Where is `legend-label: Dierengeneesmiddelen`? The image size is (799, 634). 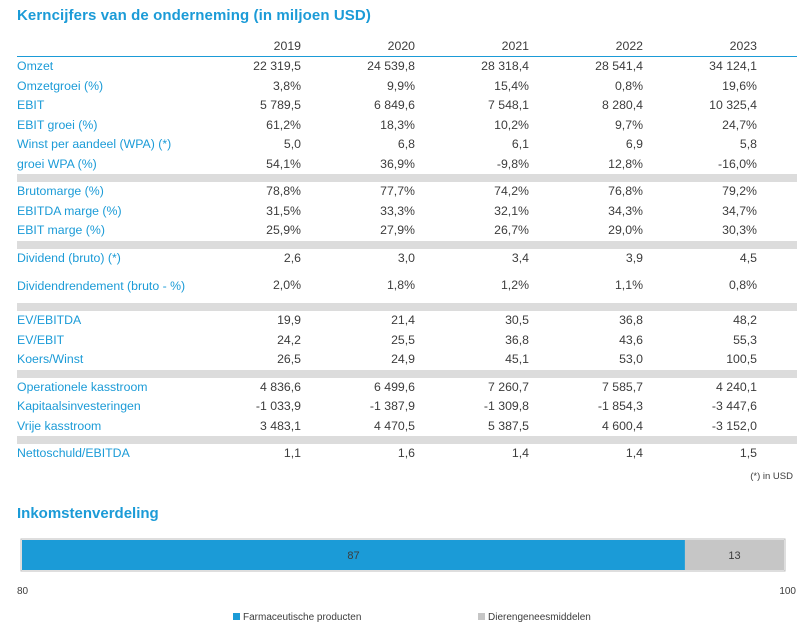
legend-label: Dierengeneesmiddelen is located at coordinates (539, 617).